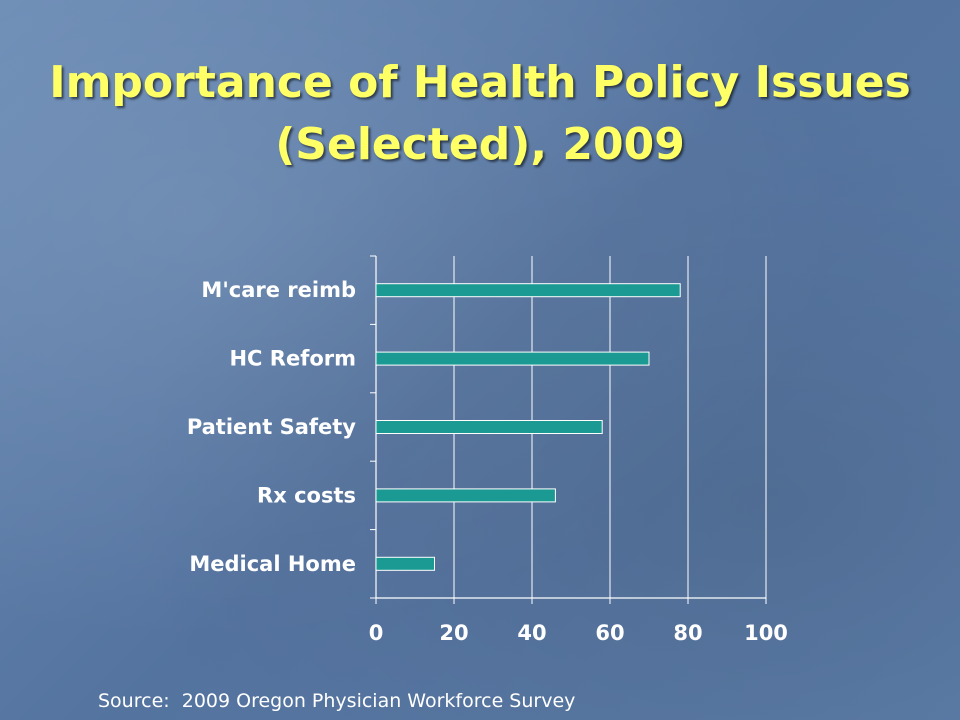 The width and height of the screenshot is (960, 720). What do you see at coordinates (453, 633) in the screenshot?
I see `x-tick-label: 20` at bounding box center [453, 633].